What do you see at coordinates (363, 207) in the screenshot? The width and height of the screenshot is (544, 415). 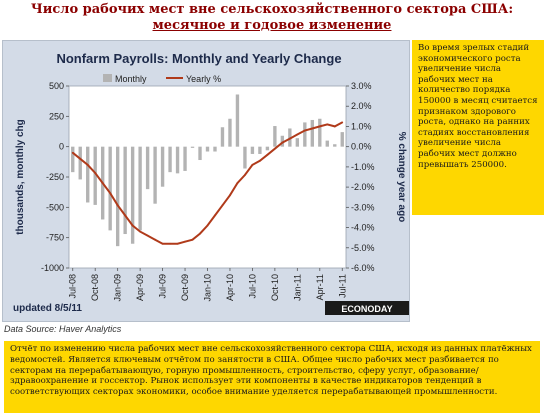 I see `right-tick-label: -3.0%` at bounding box center [363, 207].